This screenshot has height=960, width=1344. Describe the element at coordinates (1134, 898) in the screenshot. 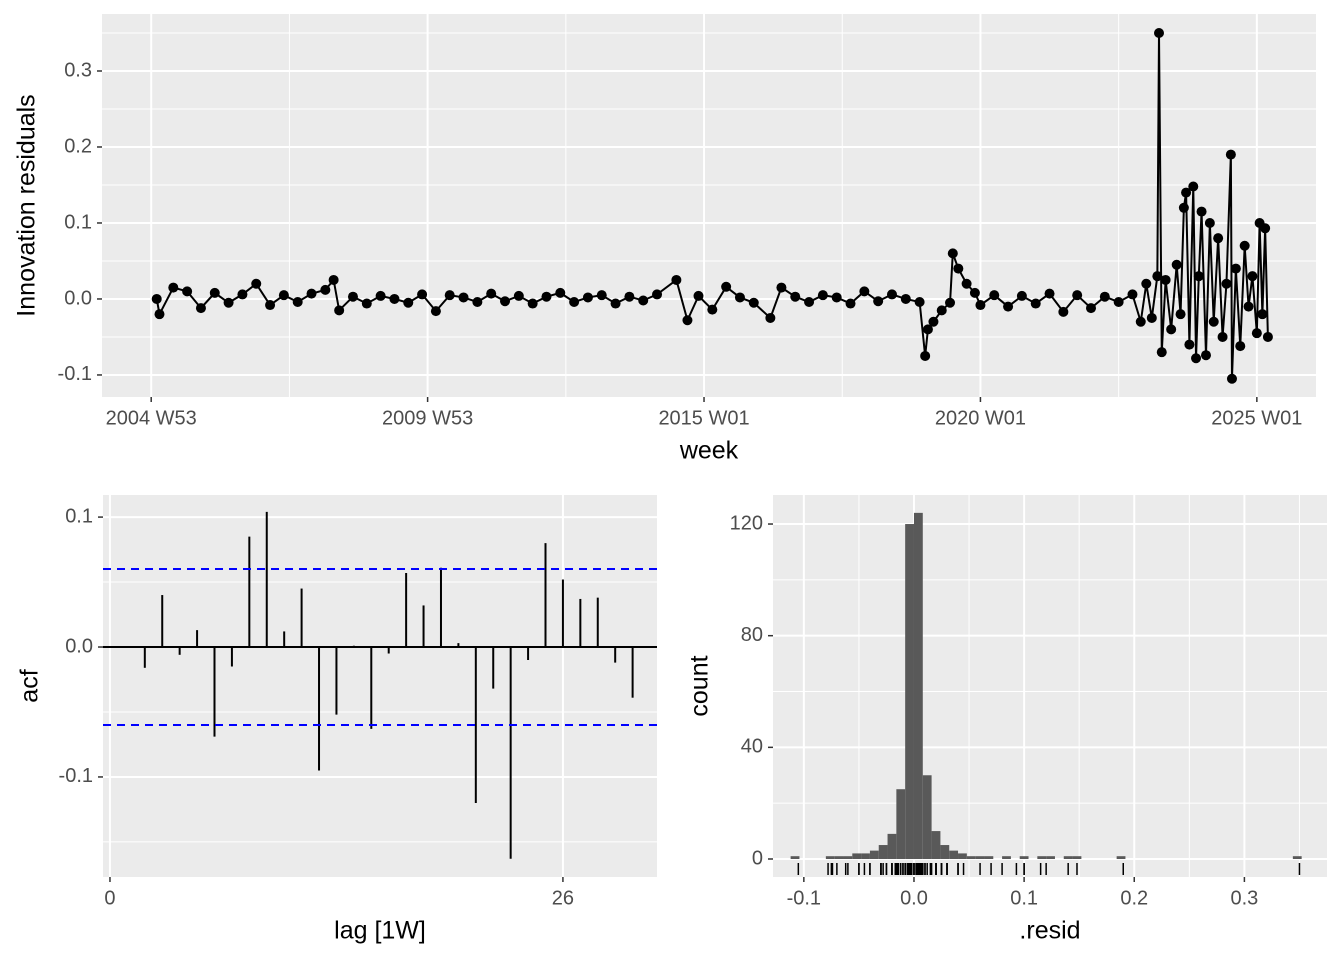

I see `x-tick-label: 0.2` at that location.